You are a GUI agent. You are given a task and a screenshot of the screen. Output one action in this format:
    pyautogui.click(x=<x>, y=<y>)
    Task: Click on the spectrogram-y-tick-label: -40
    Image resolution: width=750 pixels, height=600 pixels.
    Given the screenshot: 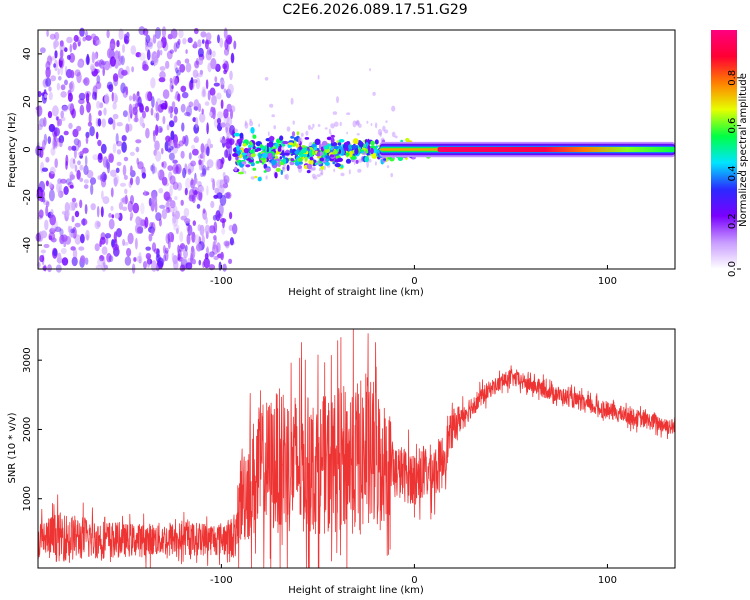 What is the action you would take?
    pyautogui.click(x=27, y=245)
    